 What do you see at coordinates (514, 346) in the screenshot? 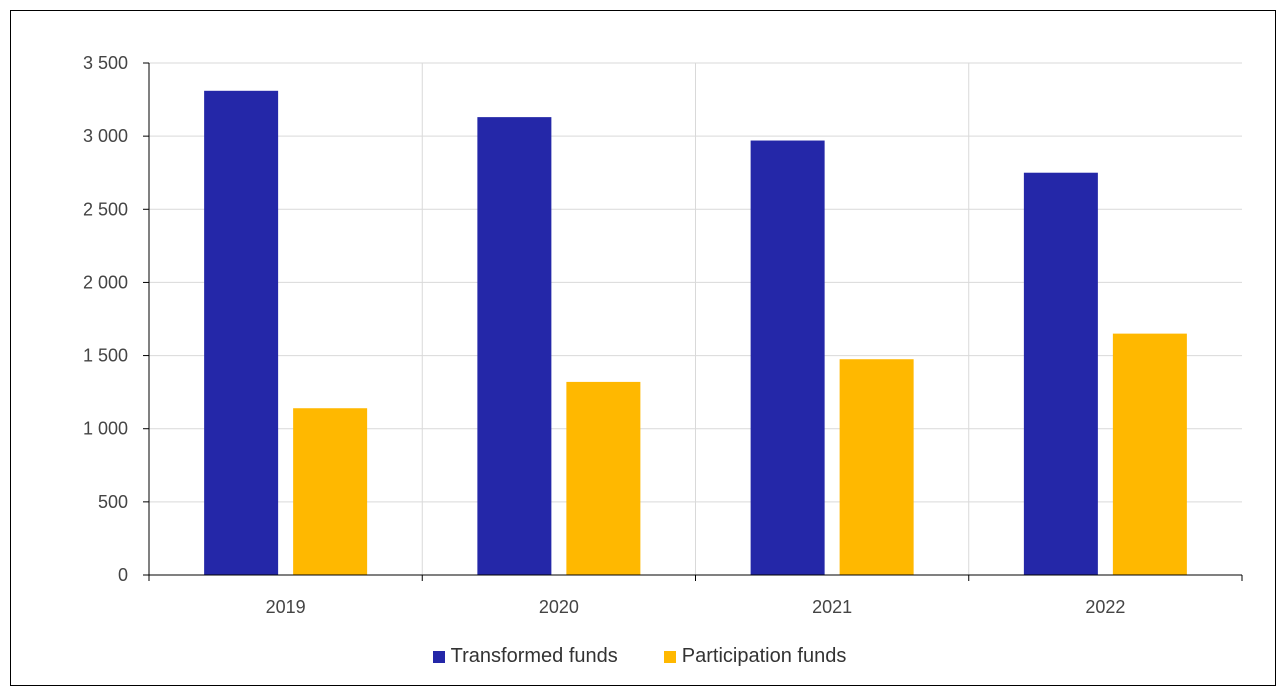
I see `bar-transformed-funds-2020` at bounding box center [514, 346].